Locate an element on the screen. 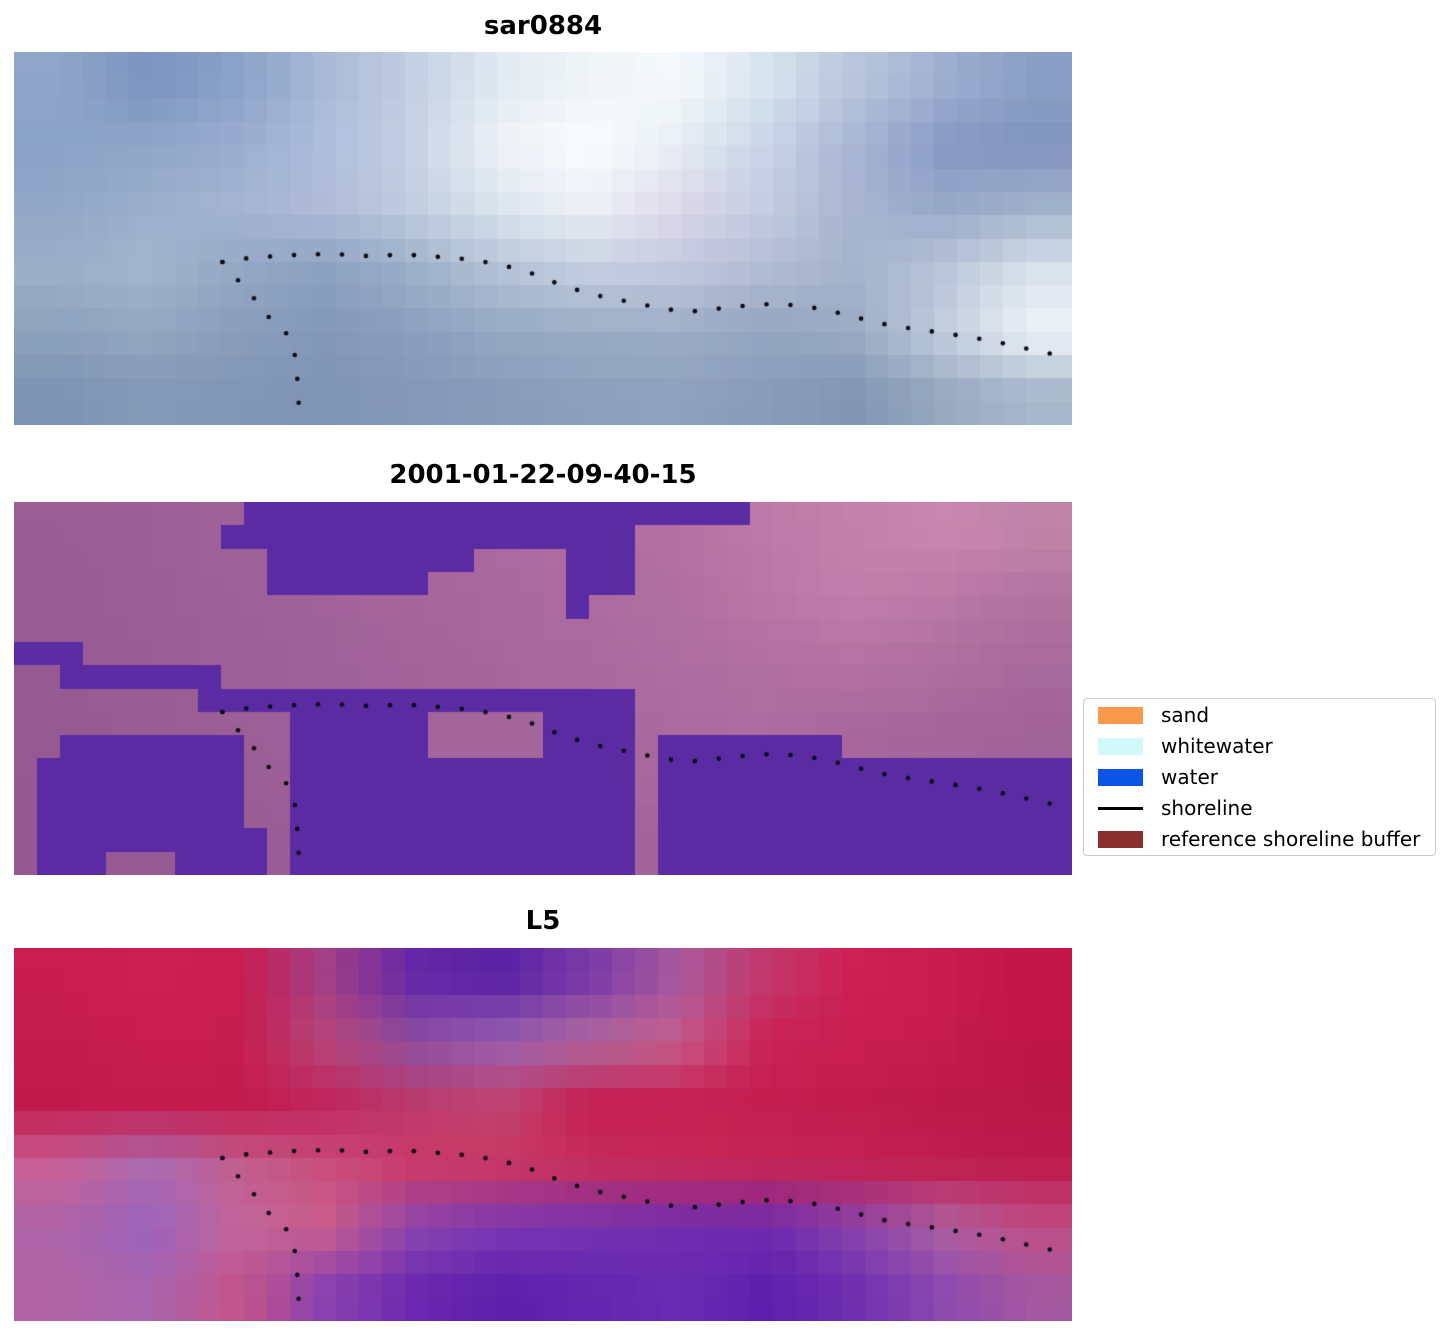  water-color-swatch is located at coordinates (1120, 777).